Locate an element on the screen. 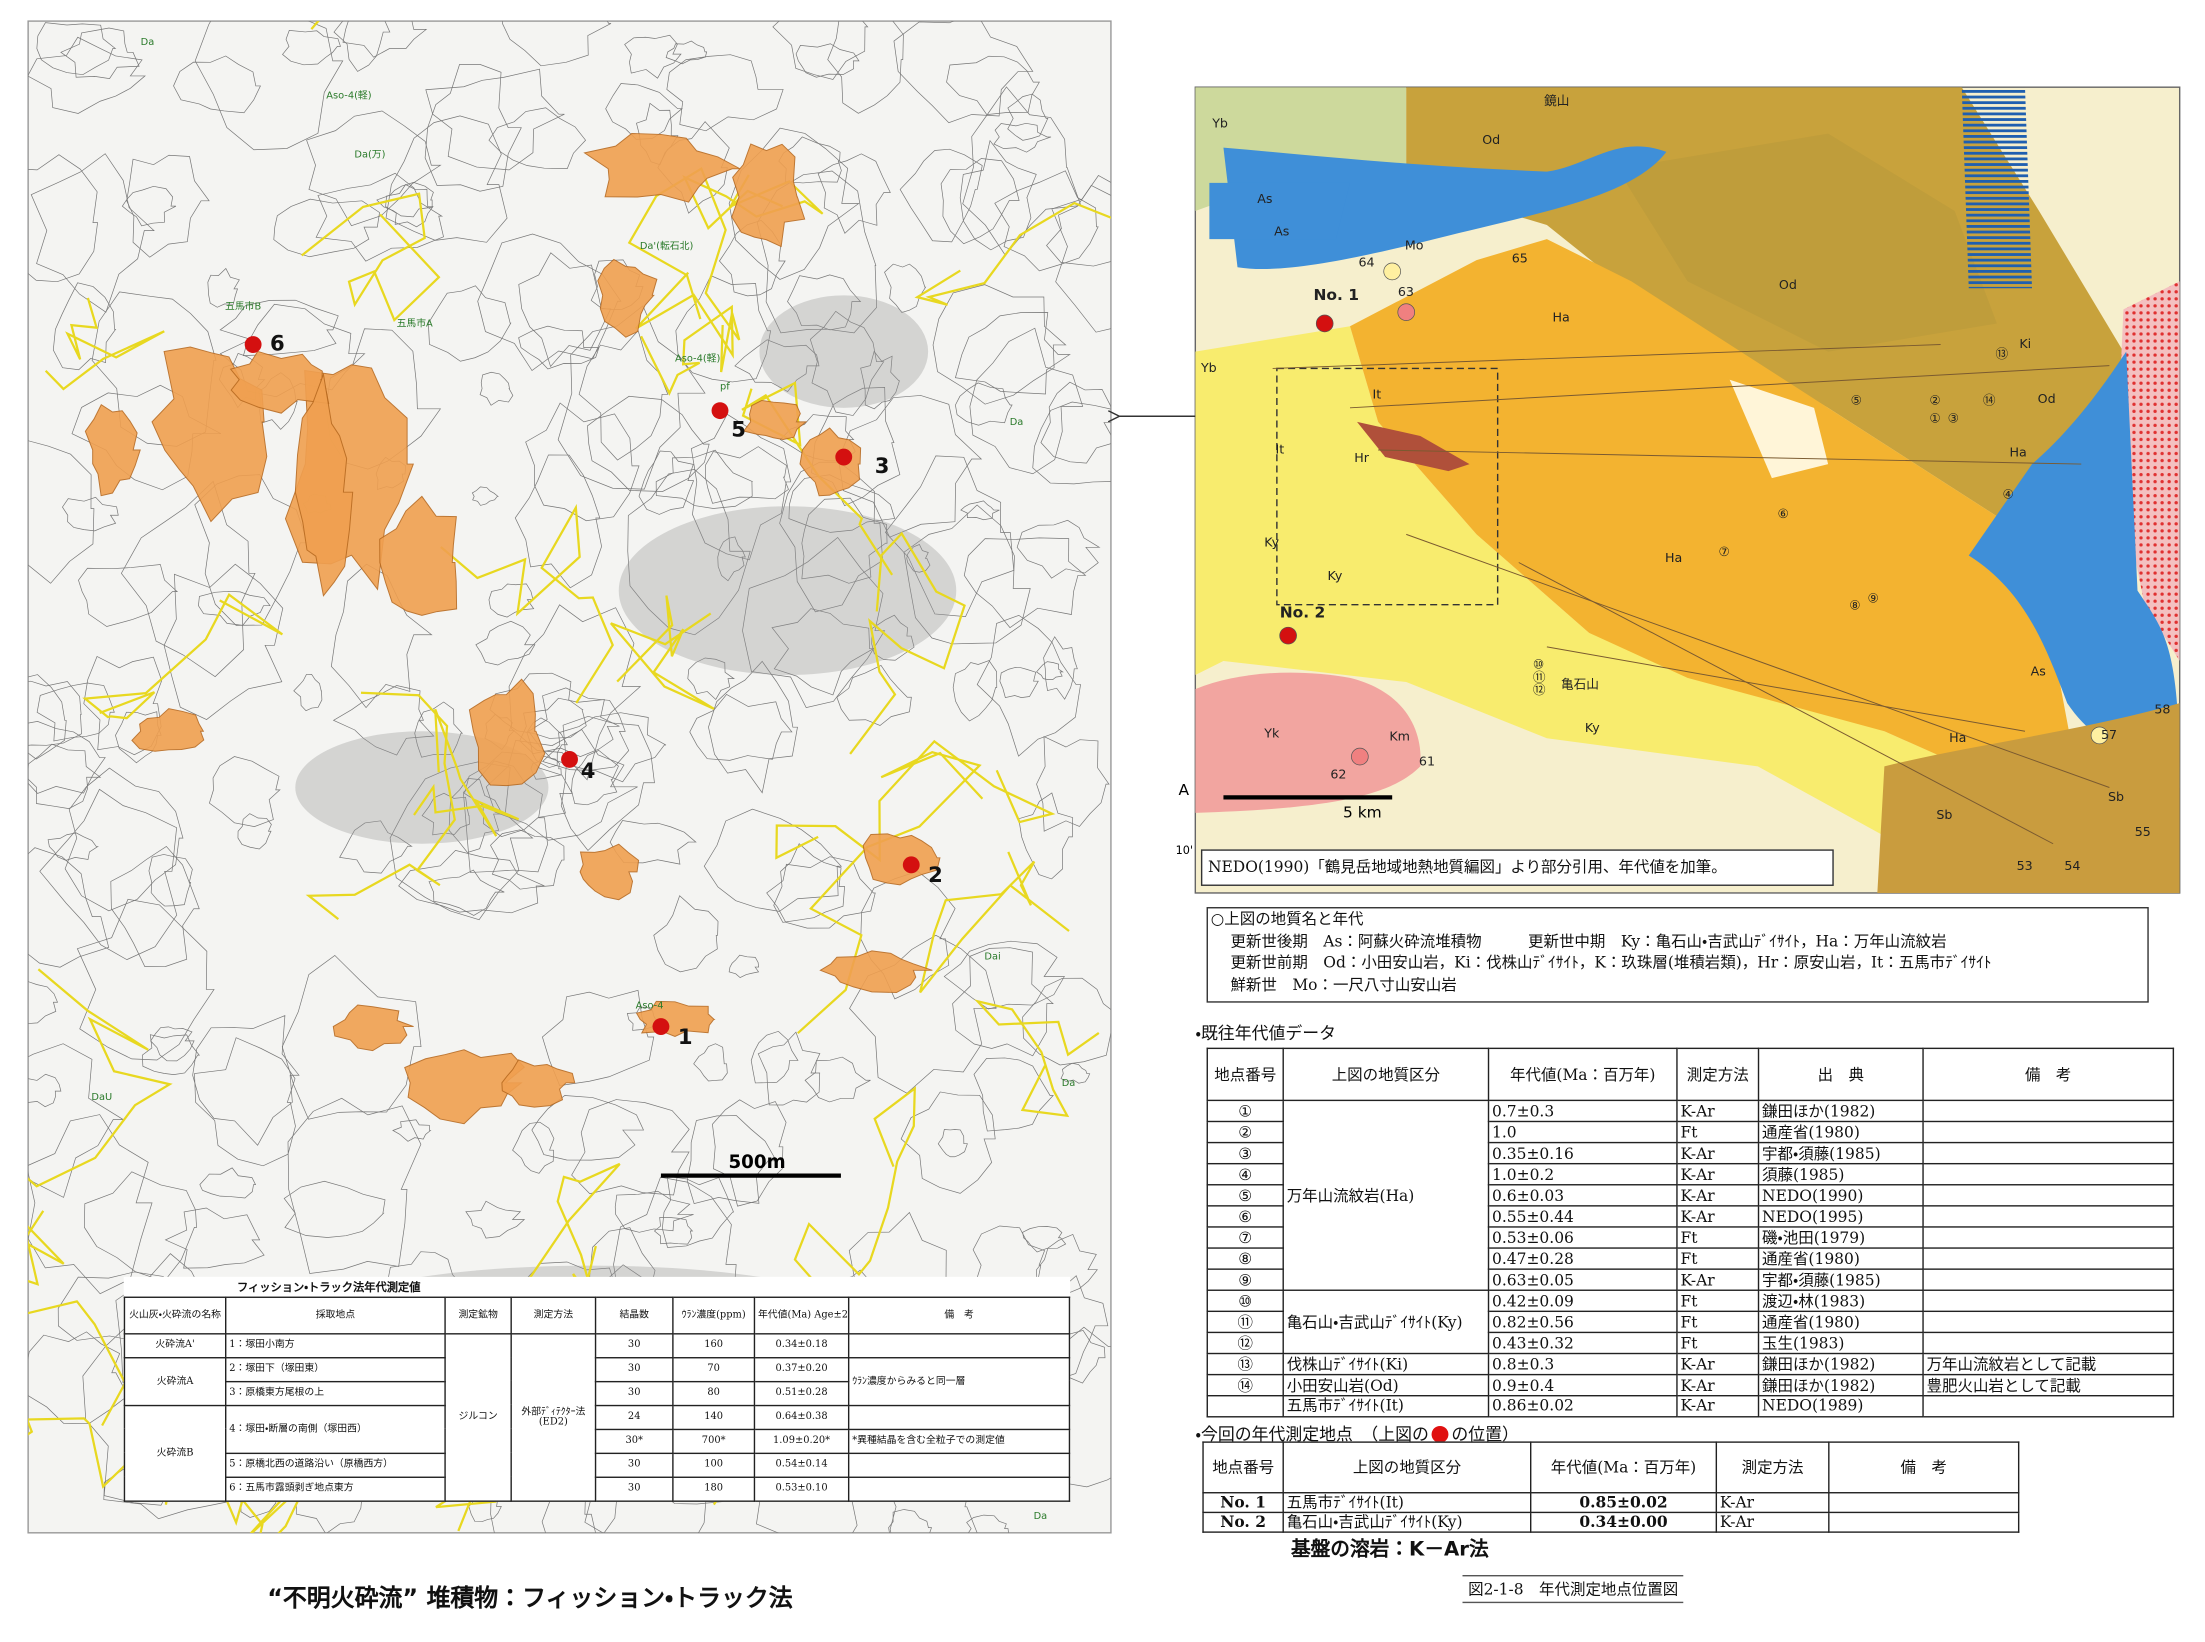 The image size is (2205, 1642). cell: 万年山流紋岩(Ha) is located at coordinates (1386, 1196).